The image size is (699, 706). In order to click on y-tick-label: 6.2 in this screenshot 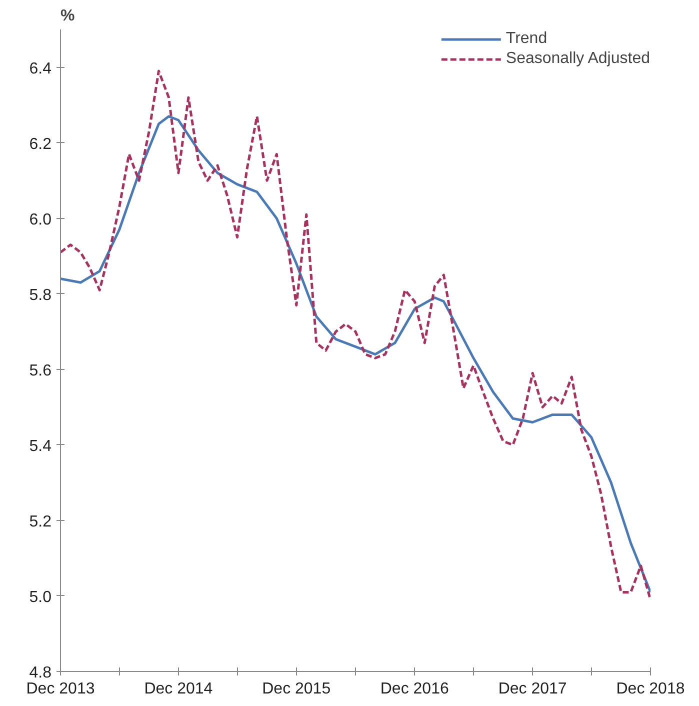, I will do `click(40, 144)`.